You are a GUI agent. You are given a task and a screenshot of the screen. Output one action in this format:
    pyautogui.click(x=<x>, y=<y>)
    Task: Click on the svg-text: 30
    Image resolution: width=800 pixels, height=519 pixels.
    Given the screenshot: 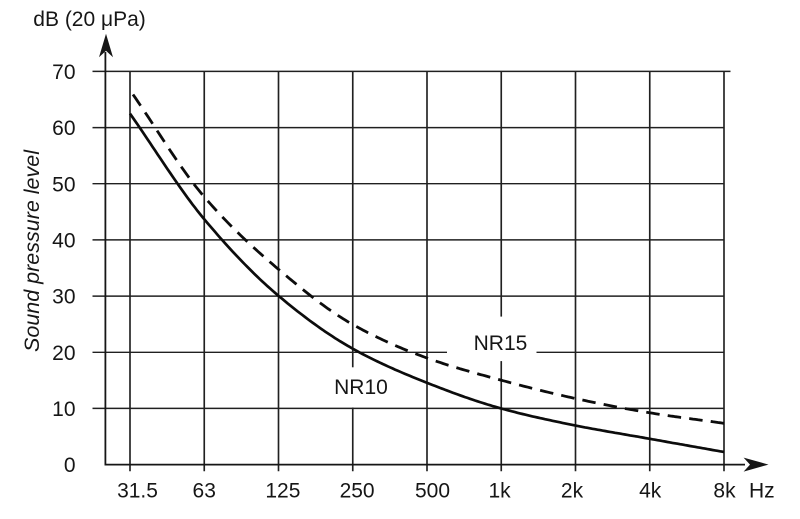 What is the action you would take?
    pyautogui.click(x=63, y=297)
    